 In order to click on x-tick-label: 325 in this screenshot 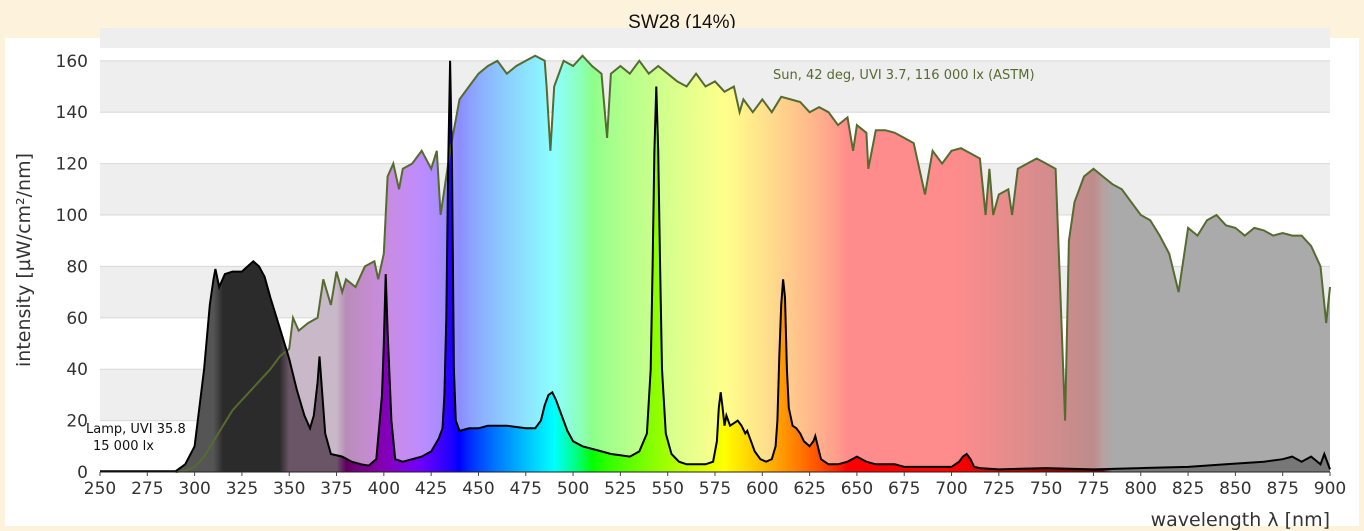, I will do `click(242, 489)`.